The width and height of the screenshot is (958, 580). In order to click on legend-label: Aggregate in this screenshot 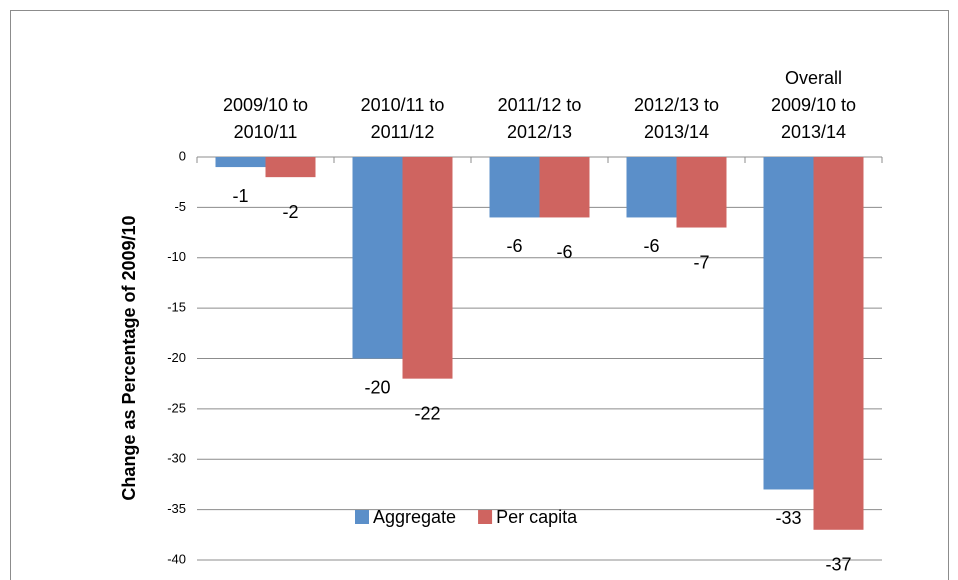, I will do `click(414, 517)`.